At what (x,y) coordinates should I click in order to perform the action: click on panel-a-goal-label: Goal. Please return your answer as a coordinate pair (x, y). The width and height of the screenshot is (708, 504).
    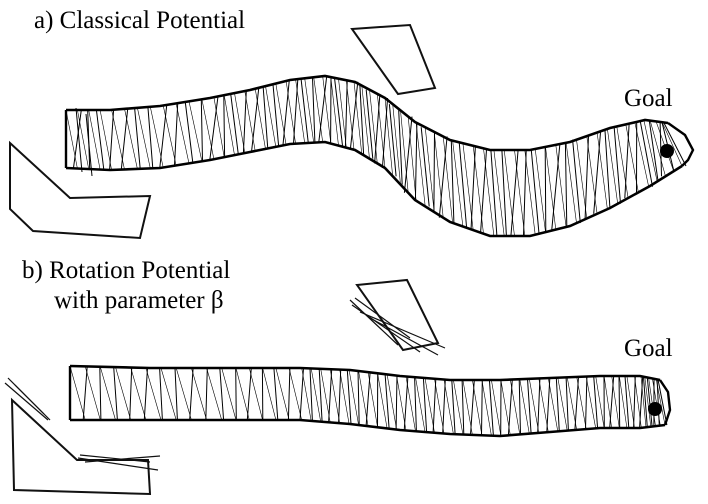
    Looking at the image, I should click on (648, 98).